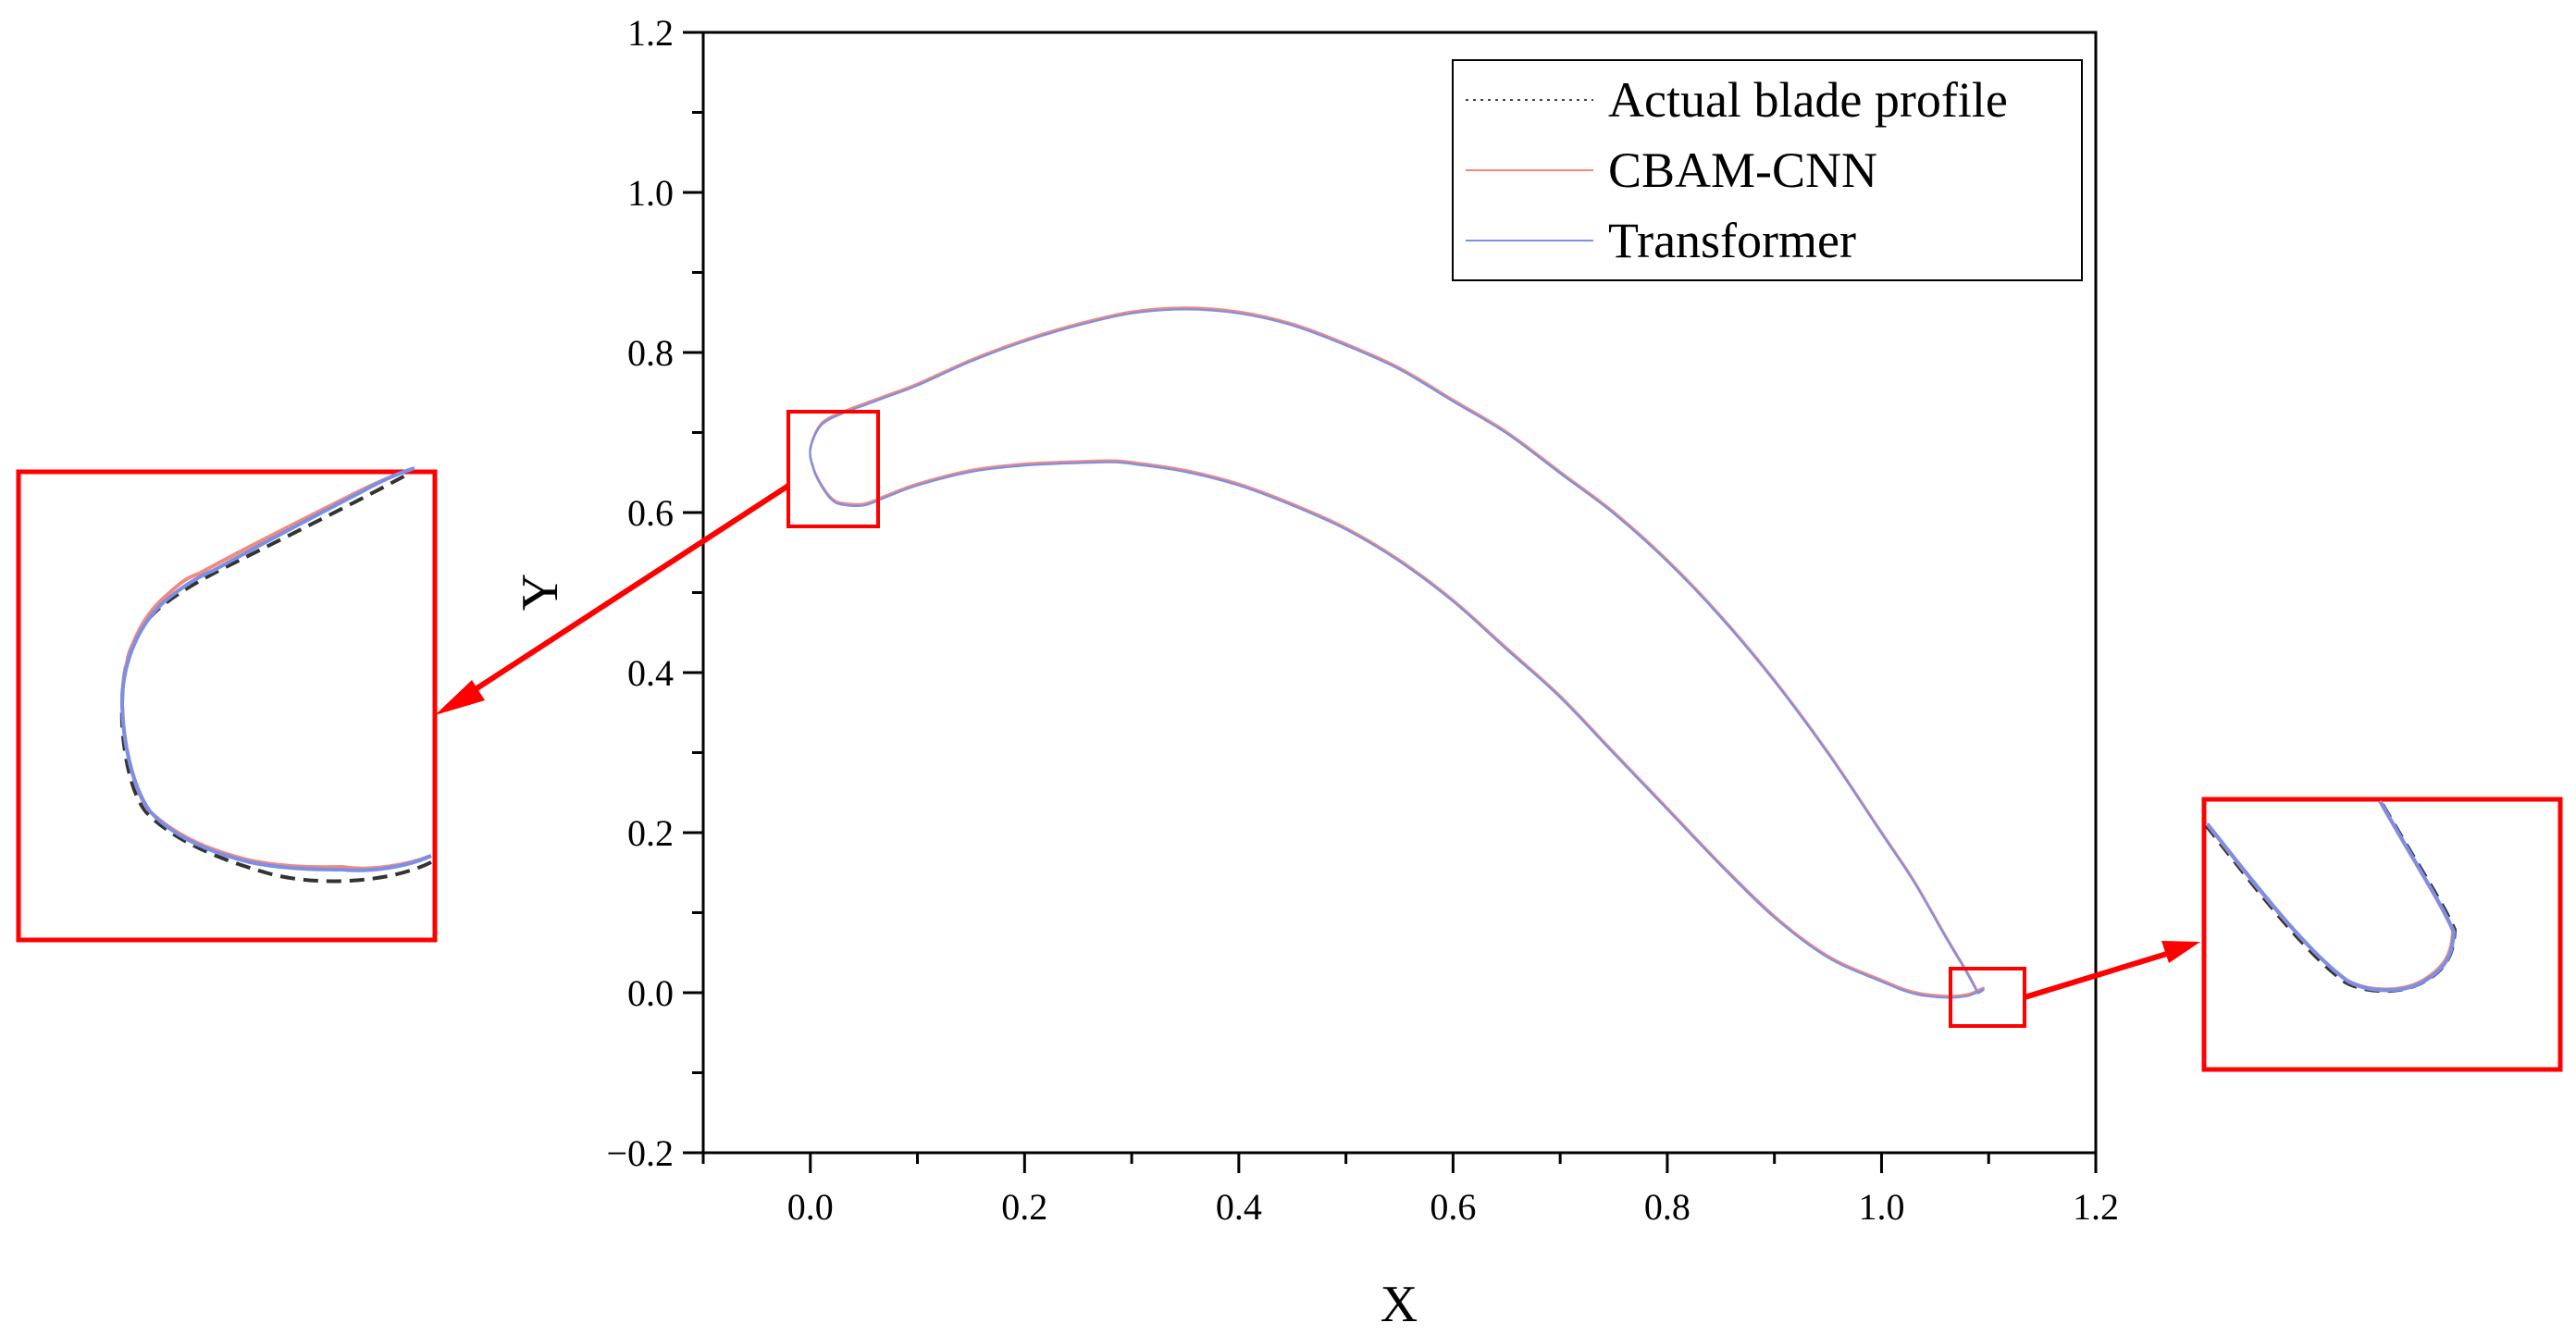 The height and width of the screenshot is (1335, 2576). Describe the element at coordinates (651, 33) in the screenshot. I see `y-tick-label: 1.2` at that location.